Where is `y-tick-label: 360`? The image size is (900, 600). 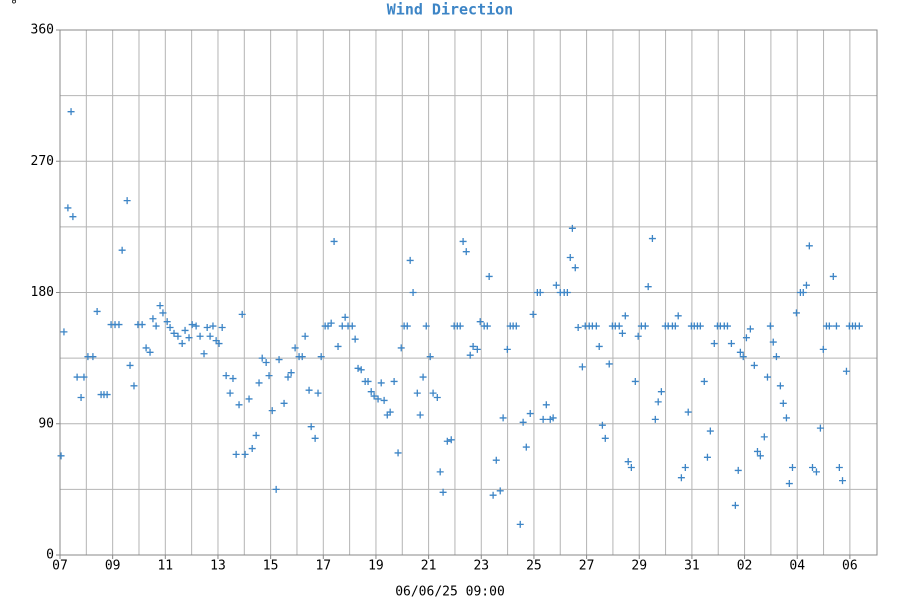
y-tick-label: 360 is located at coordinates (42, 30).